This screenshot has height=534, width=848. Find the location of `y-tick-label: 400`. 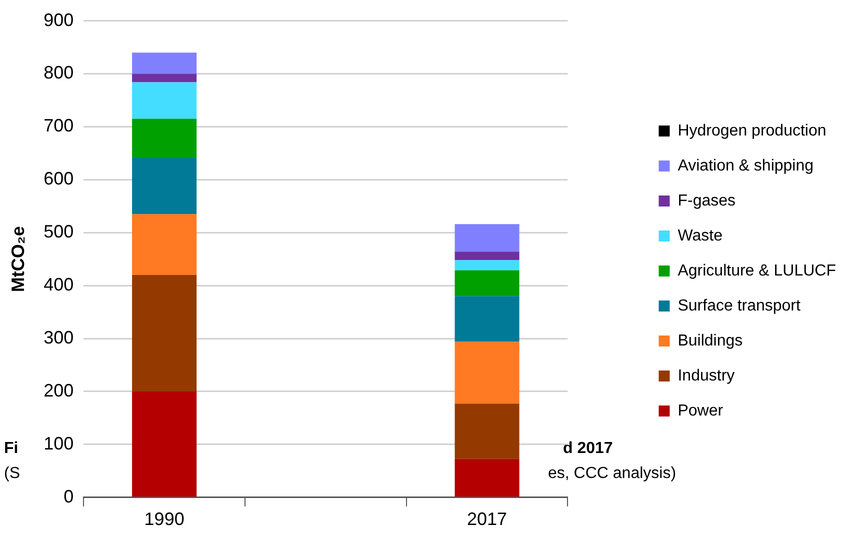

y-tick-label: 400 is located at coordinates (59, 284).